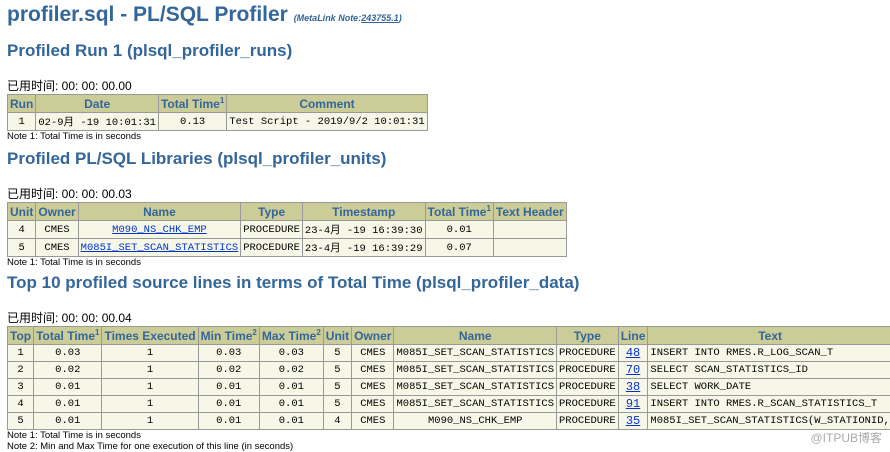 Image resolution: width=890 pixels, height=452 pixels. Describe the element at coordinates (768, 370) in the screenshot. I see `cell: SELECT SCAN_STATISTICS_ID` at that location.